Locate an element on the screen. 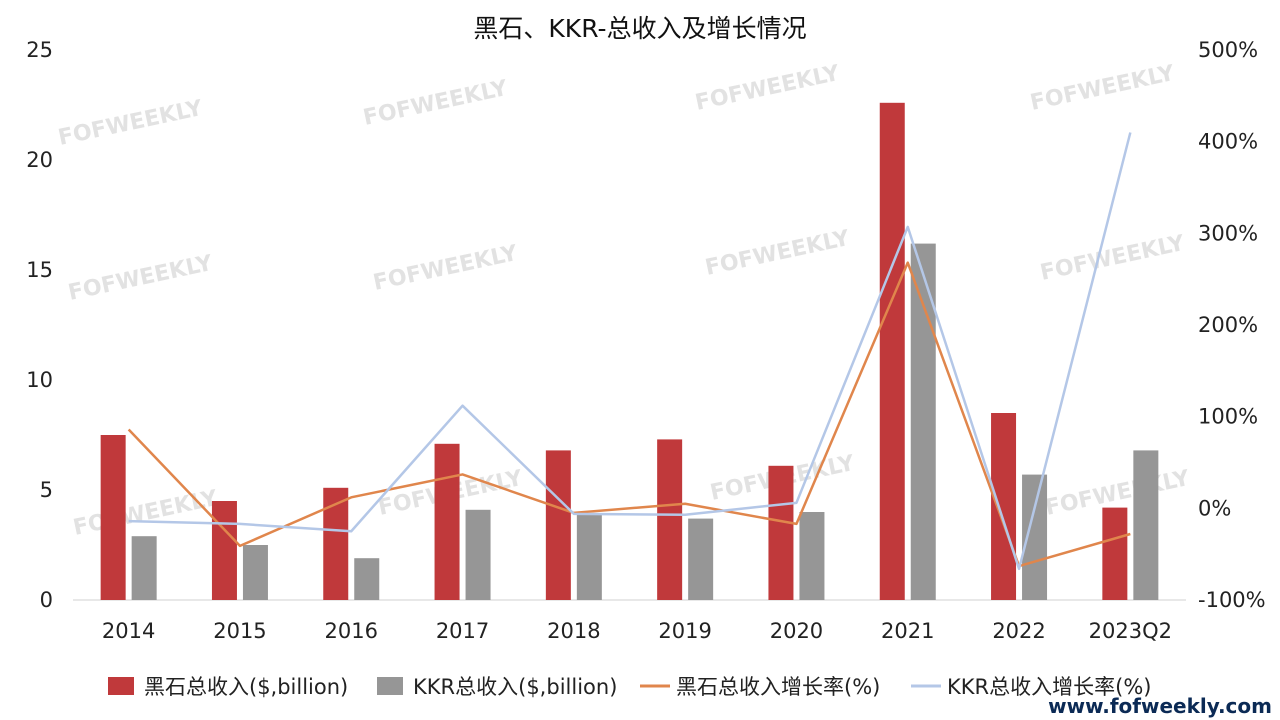 This screenshot has width=1280, height=720. bar-kkr-2018 is located at coordinates (589, 557).